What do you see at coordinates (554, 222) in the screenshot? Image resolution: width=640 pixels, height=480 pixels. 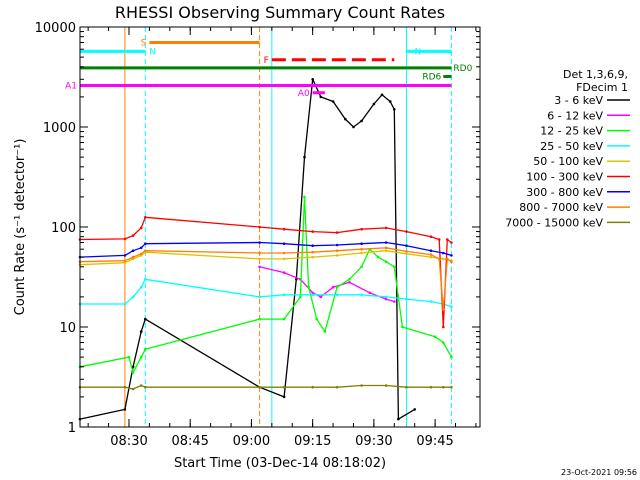 I see `legend-entry-label: 7000 - 15000 keV` at bounding box center [554, 222].